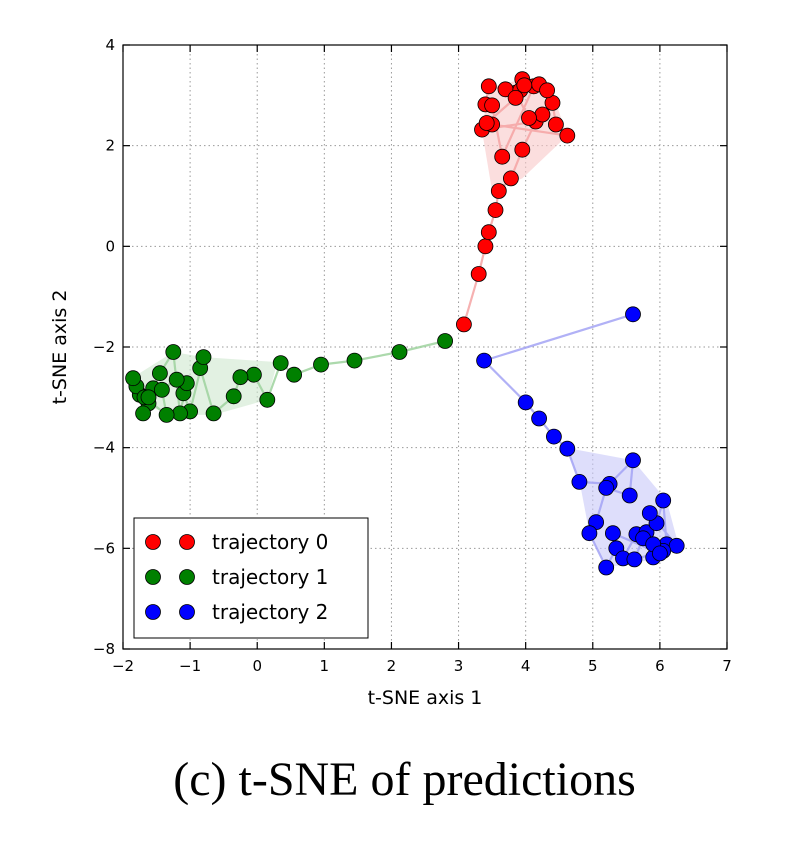 This screenshot has width=809, height=849. Describe the element at coordinates (190, 666) in the screenshot. I see `x-tick-label: −1` at that location.